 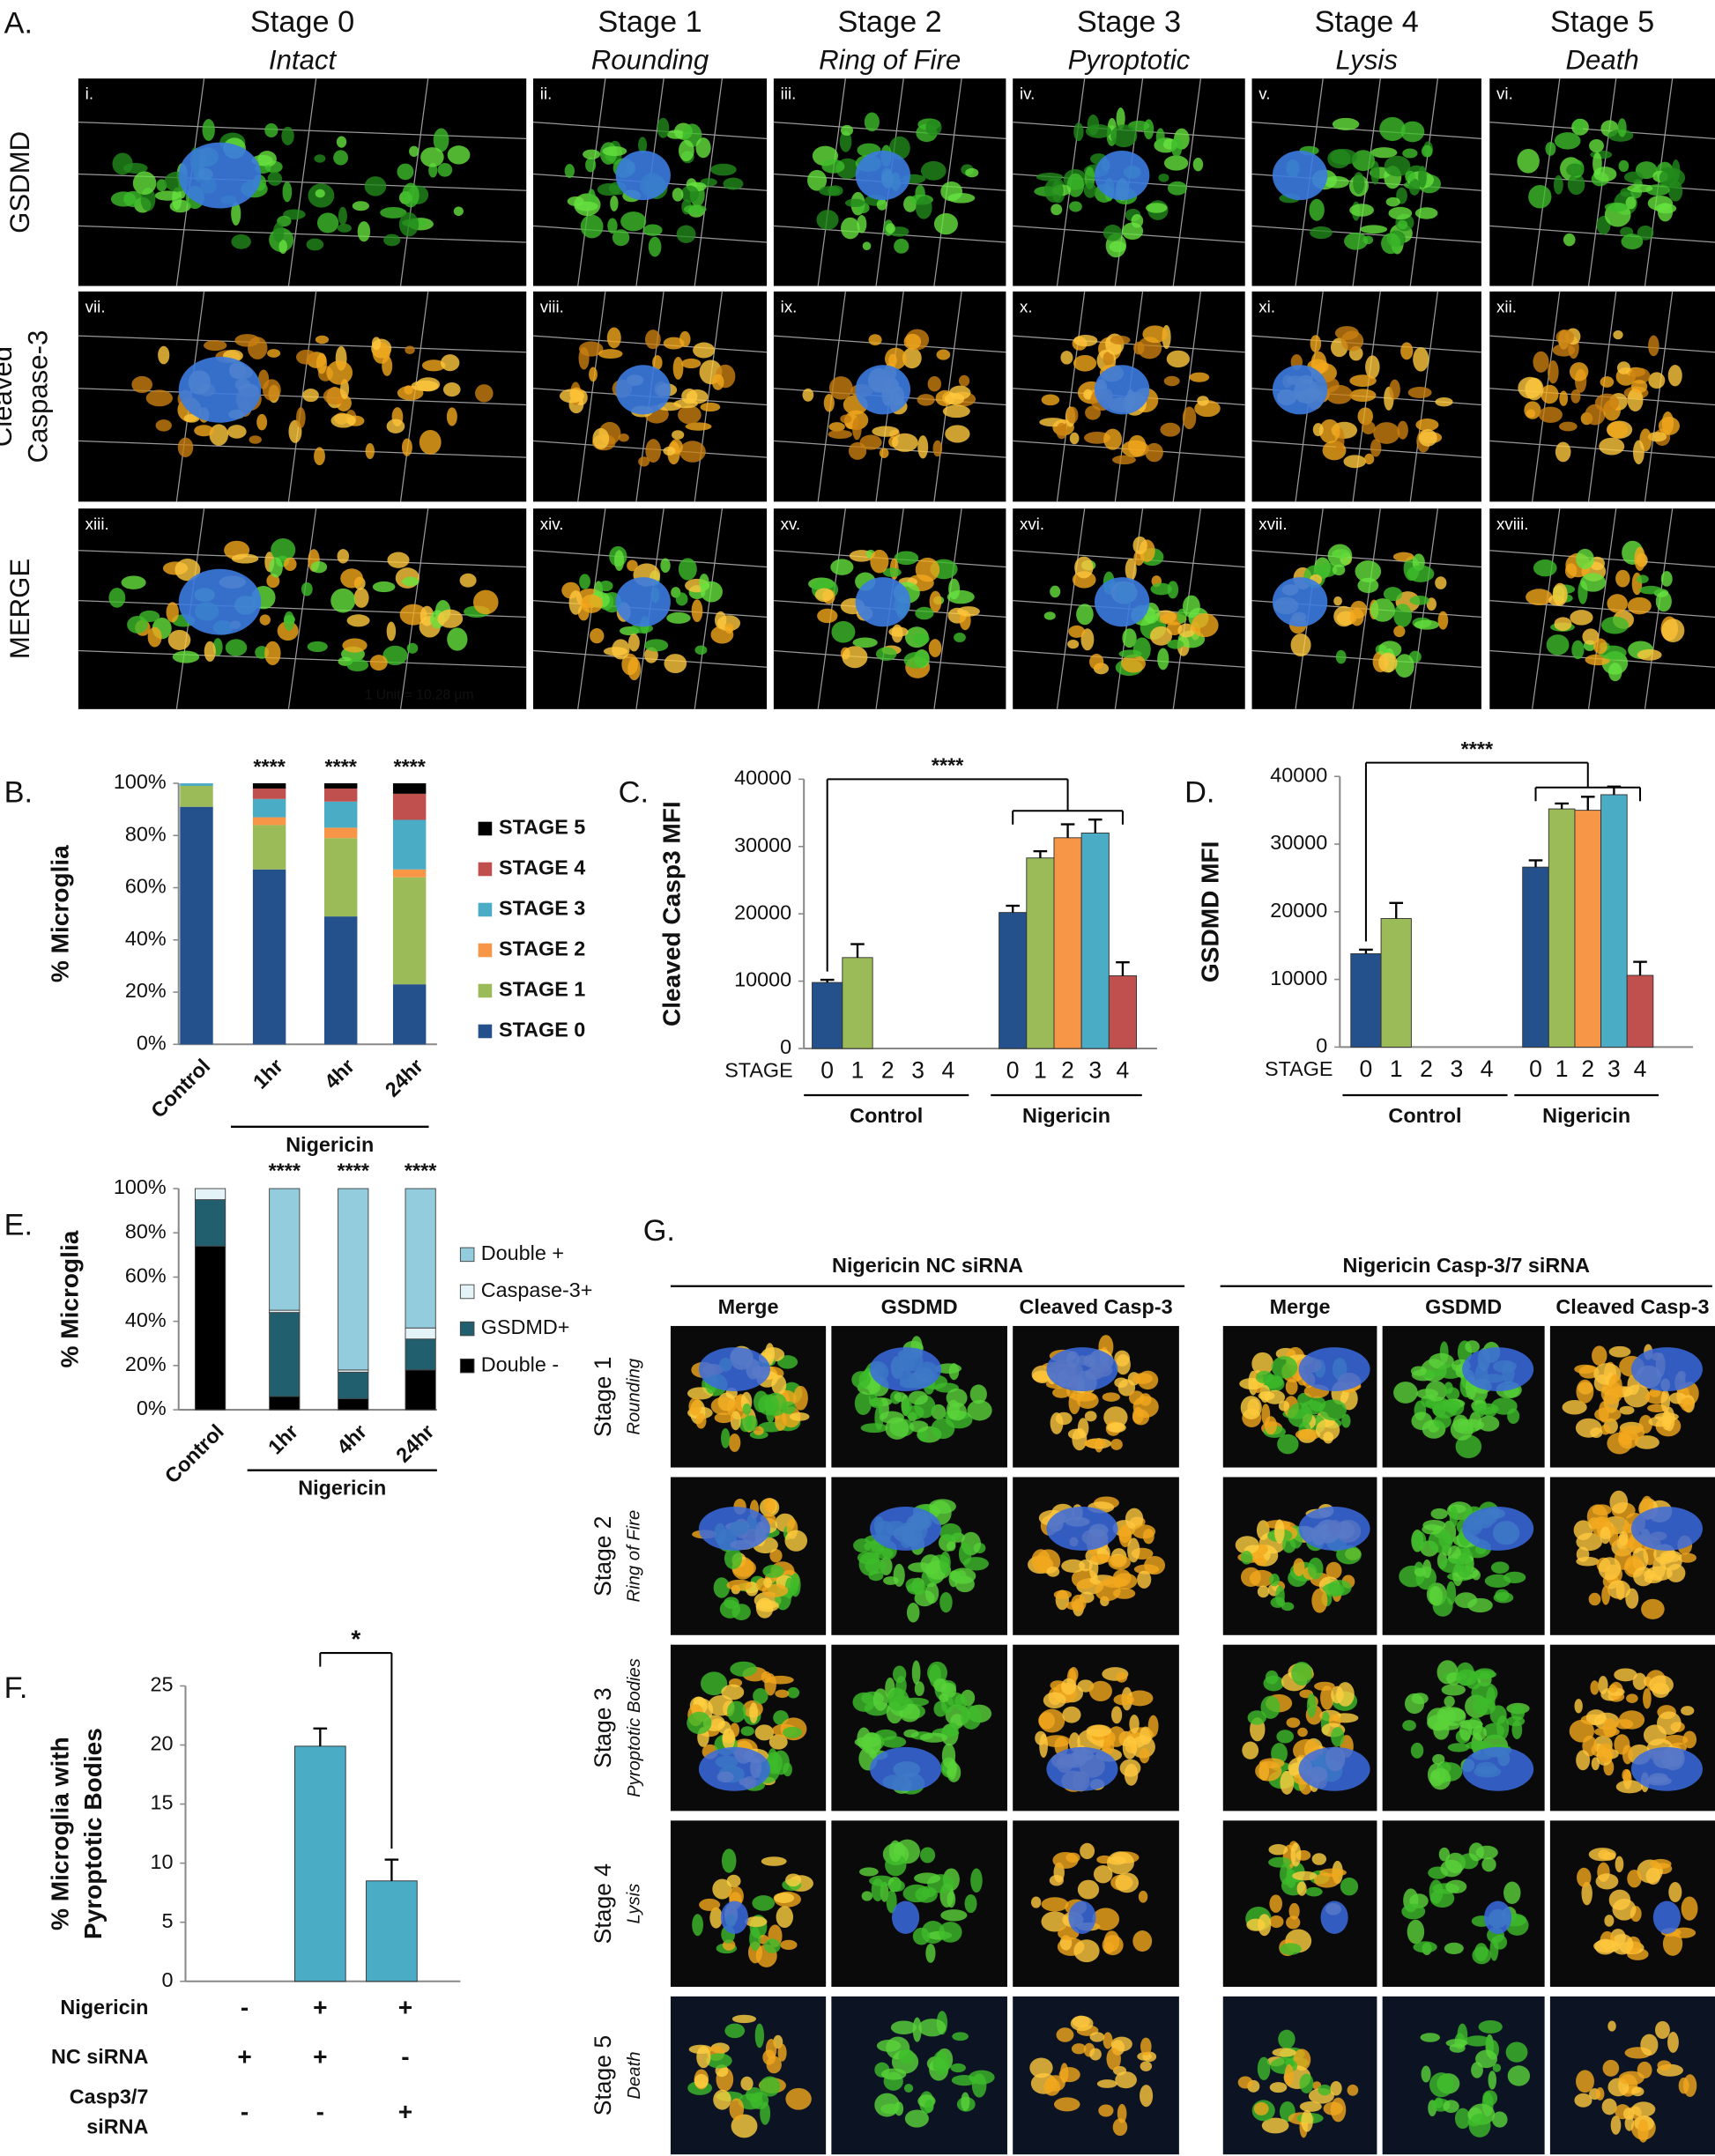 What do you see at coordinates (1424, 1115) in the screenshot?
I see `group-label: Control` at bounding box center [1424, 1115].